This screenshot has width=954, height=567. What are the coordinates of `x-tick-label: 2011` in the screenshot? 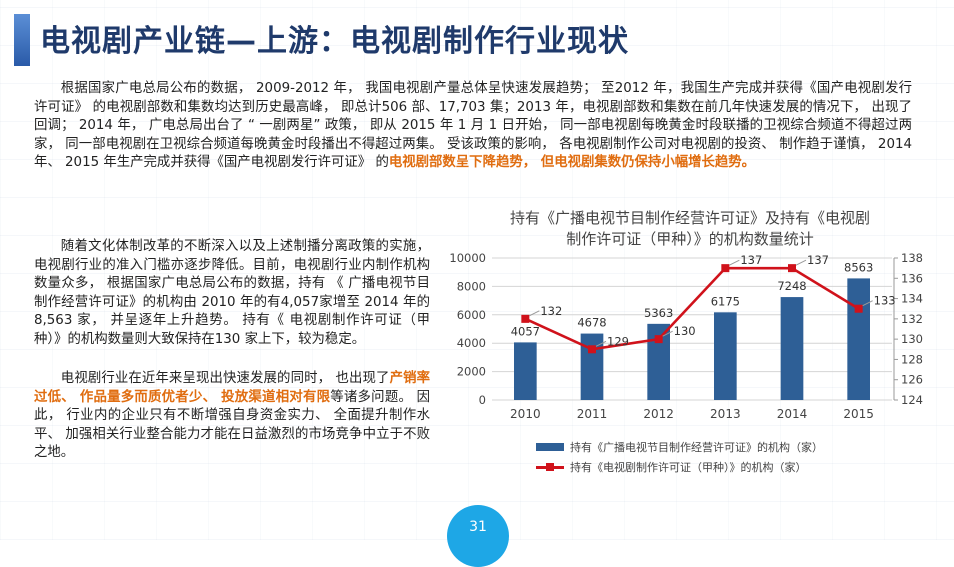 It's located at (592, 414).